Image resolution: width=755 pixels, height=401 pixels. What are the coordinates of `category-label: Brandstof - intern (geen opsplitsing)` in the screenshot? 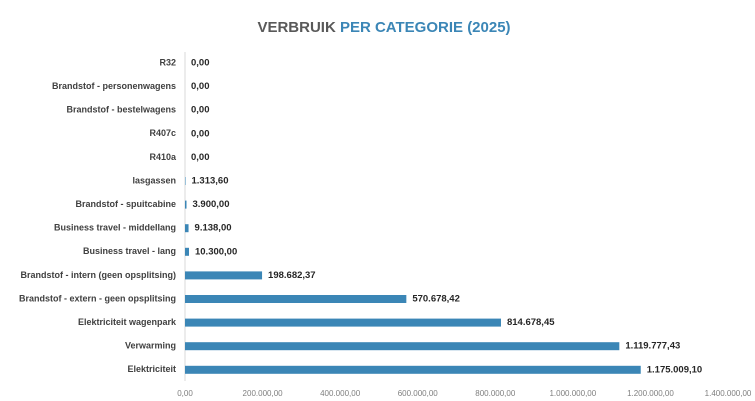 It's located at (99, 275).